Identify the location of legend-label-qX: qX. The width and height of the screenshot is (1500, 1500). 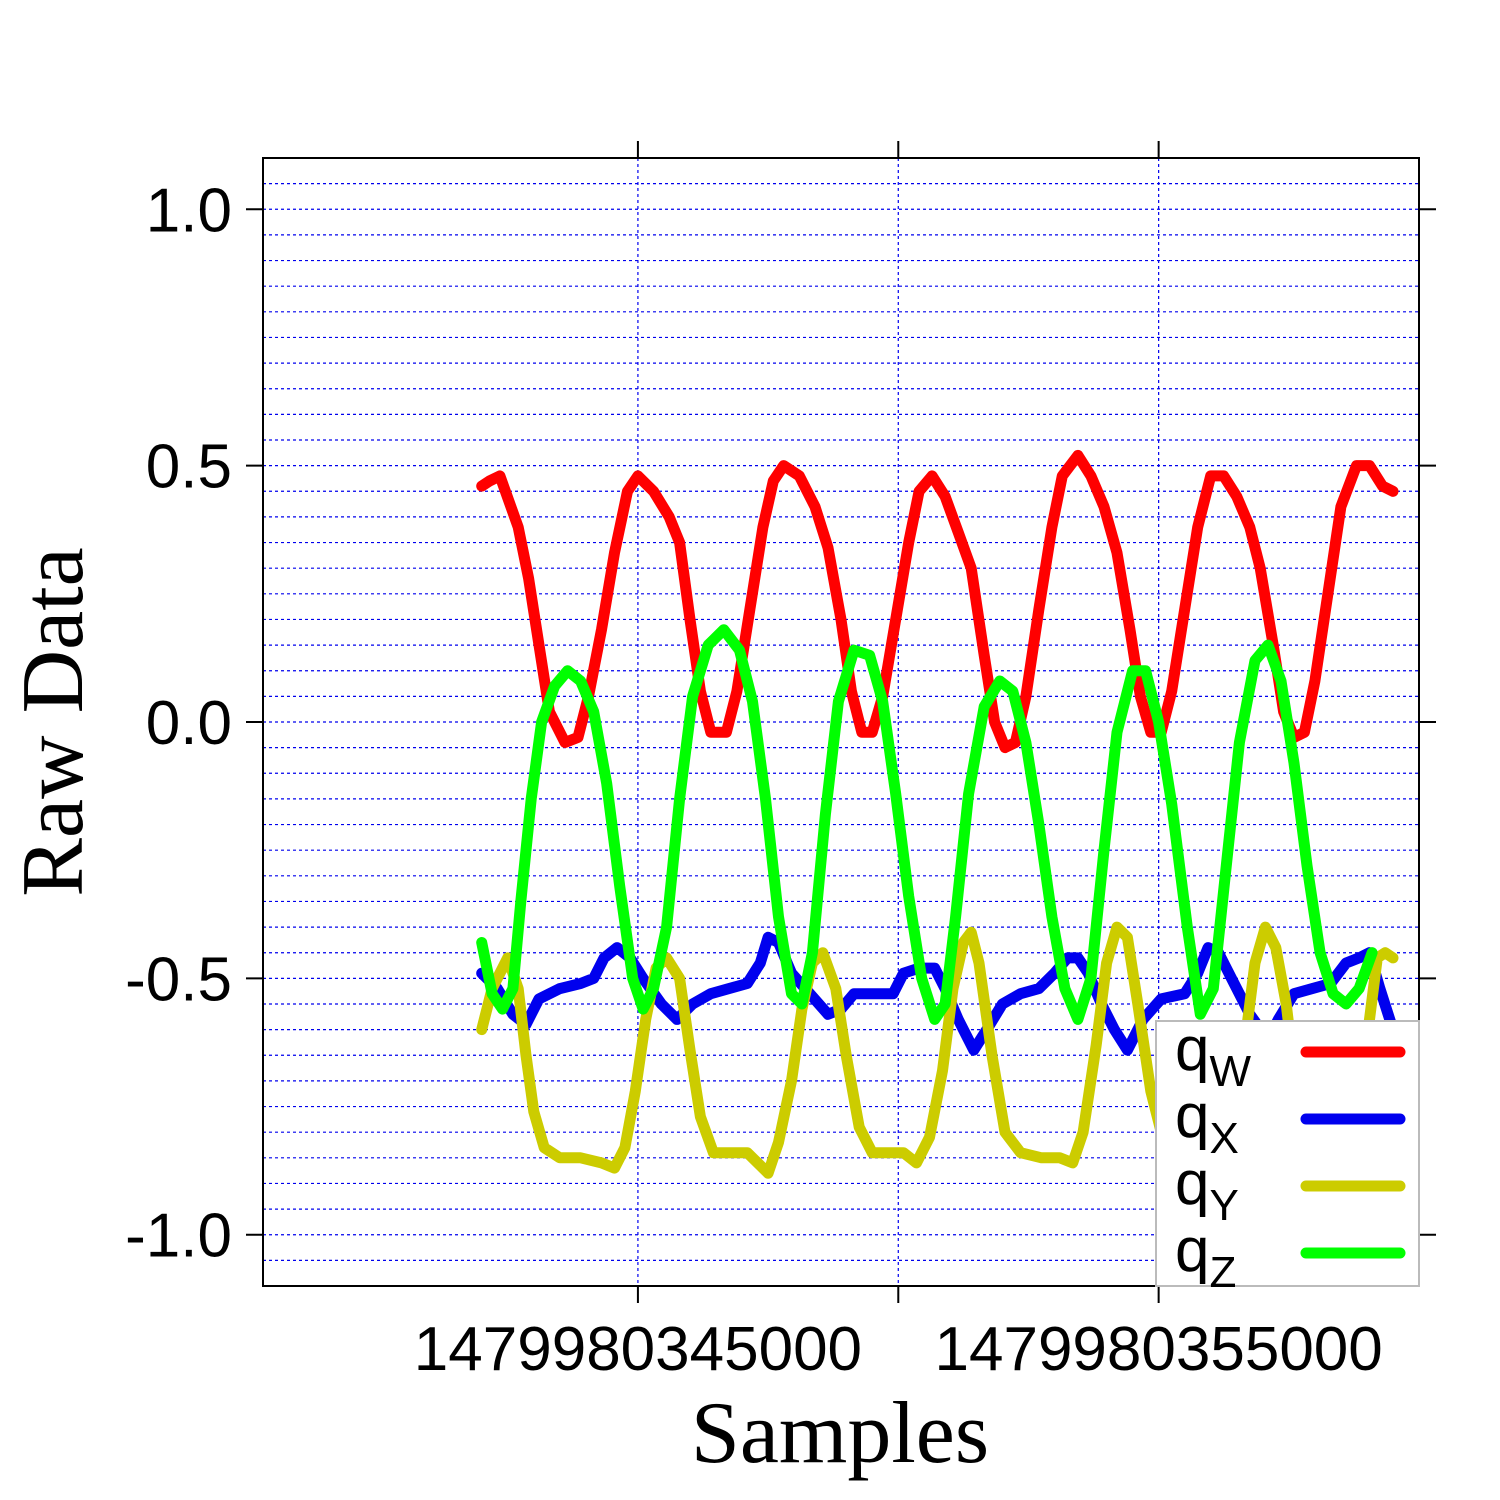
(1207, 1122).